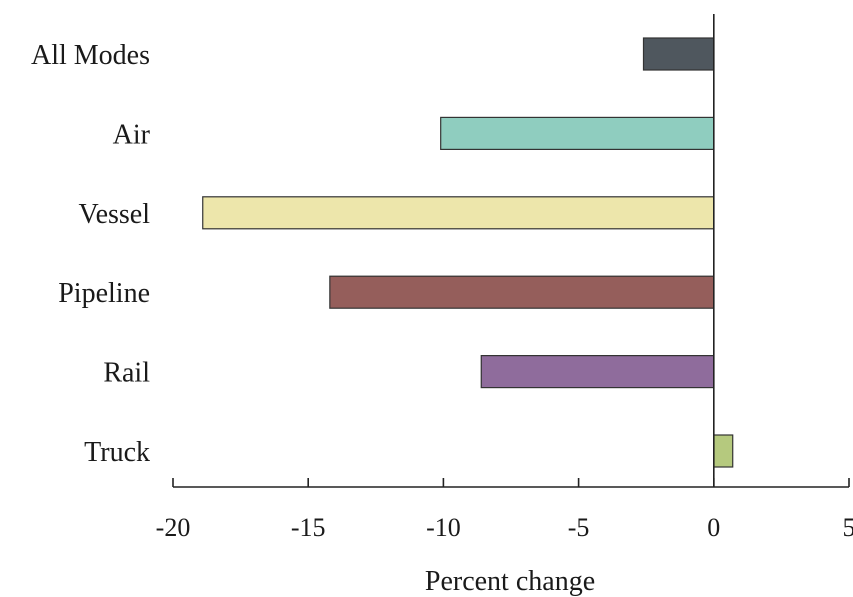 The image size is (853, 597). What do you see at coordinates (90, 55) in the screenshot?
I see `category-label: All Modes` at bounding box center [90, 55].